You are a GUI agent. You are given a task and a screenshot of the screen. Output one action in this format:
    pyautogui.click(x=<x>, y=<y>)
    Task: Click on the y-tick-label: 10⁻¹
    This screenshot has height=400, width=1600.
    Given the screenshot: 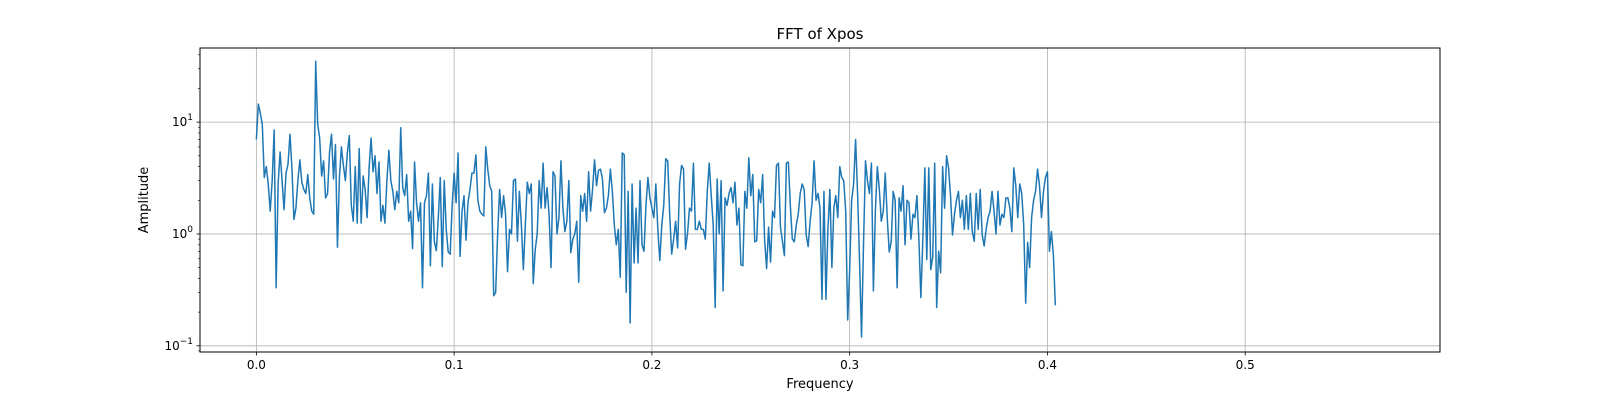 What is the action you would take?
    pyautogui.click(x=178, y=345)
    